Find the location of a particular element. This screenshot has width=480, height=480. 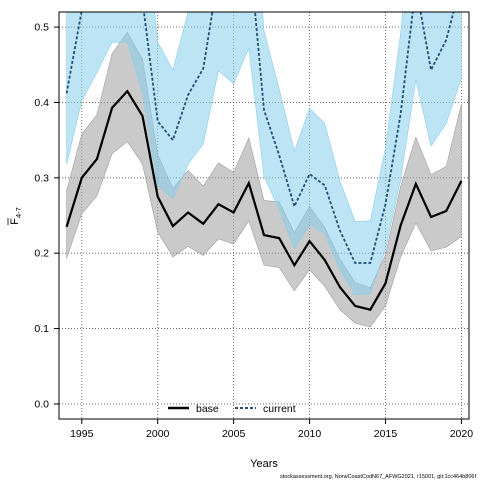

x-axis: 1995 2000 2005 2010 2015 2020 is located at coordinates (271, 429).